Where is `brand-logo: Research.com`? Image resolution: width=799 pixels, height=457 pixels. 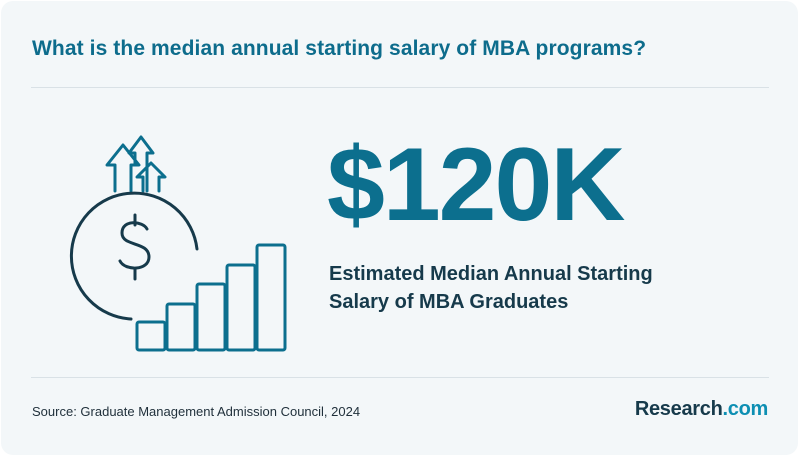
brand-logo: Research.com is located at coordinates (701, 409).